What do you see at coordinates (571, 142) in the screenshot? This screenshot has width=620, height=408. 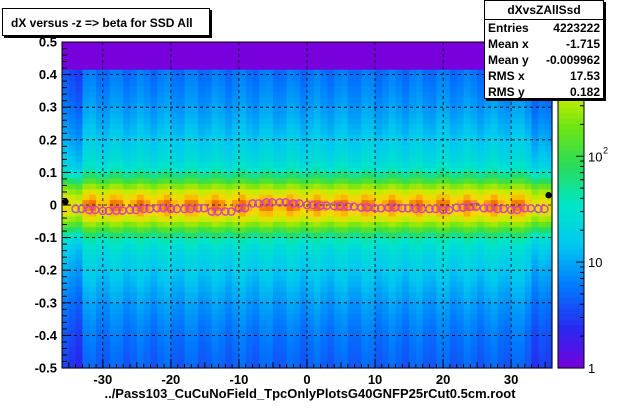 I see `palette-cell` at bounding box center [571, 142].